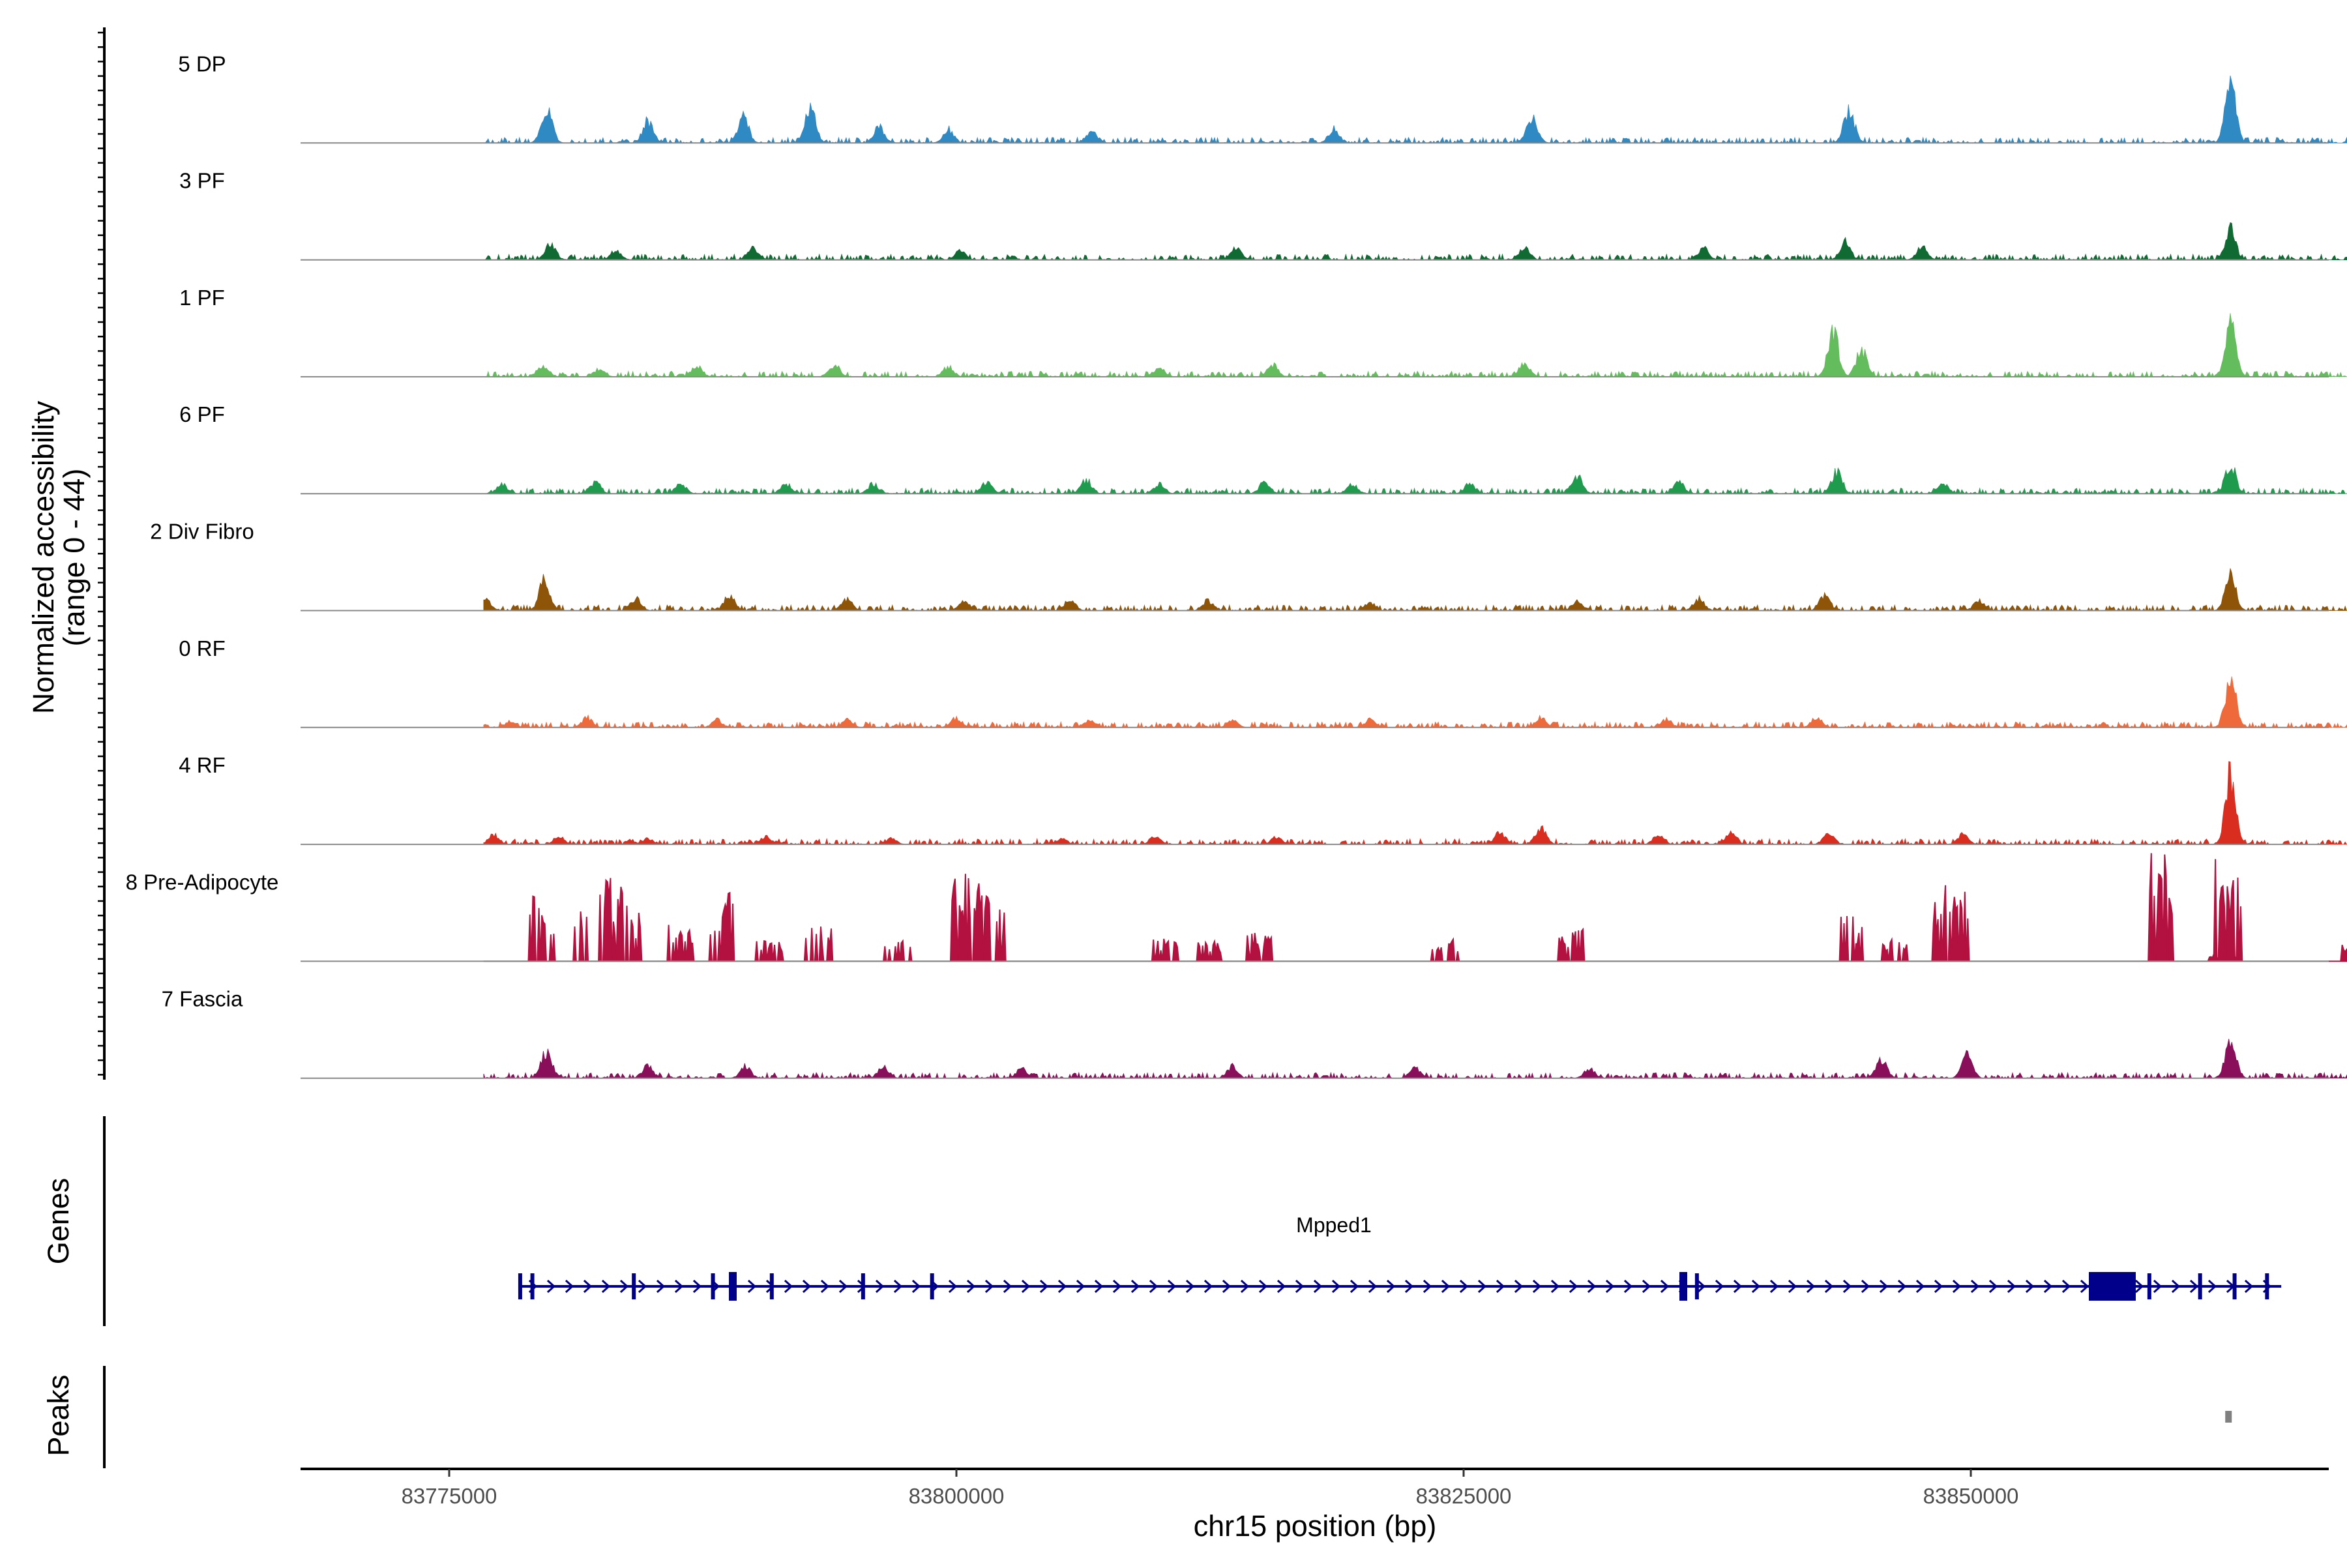  I want to click on track-label: 1 PF, so click(202, 298).